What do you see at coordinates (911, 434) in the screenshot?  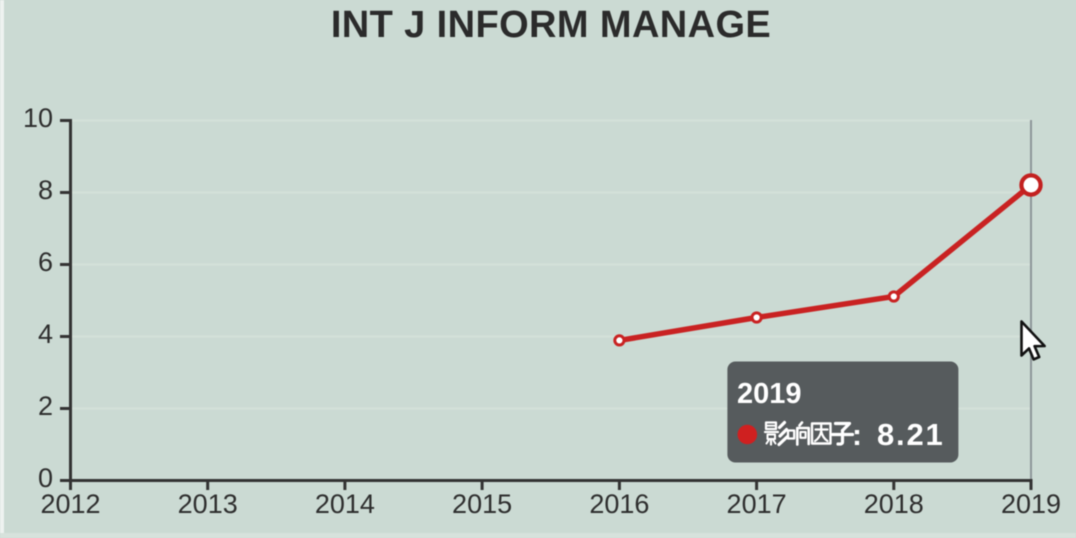 I see `svg-text: 8.21` at bounding box center [911, 434].